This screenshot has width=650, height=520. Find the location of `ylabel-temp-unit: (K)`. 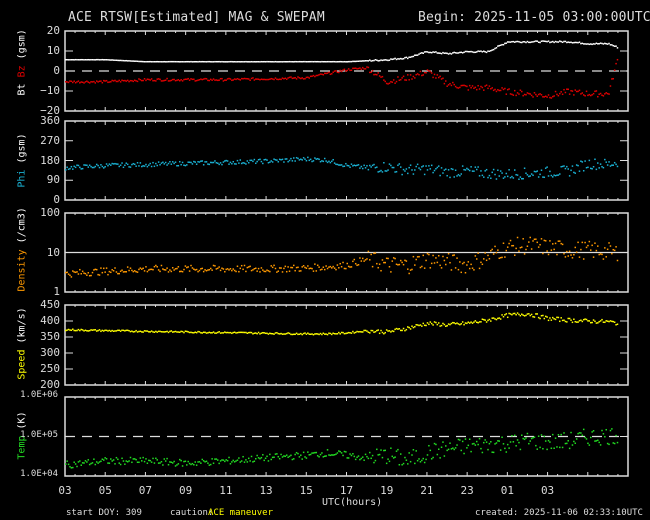

ylabel-temp-unit: (K) is located at coordinates (22, 420).